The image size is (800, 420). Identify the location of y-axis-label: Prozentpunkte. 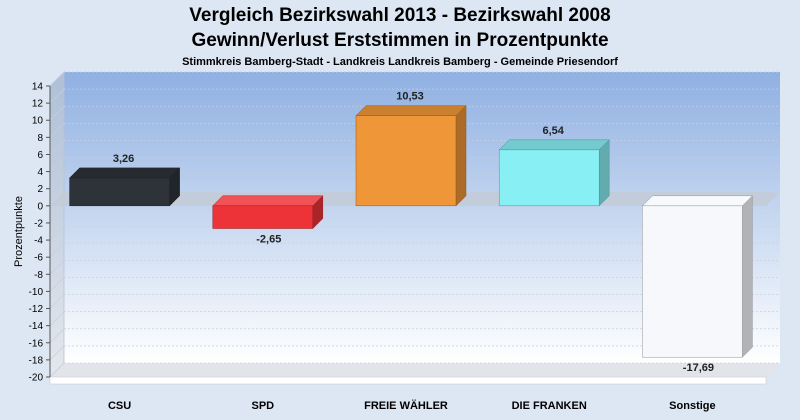
(19, 231).